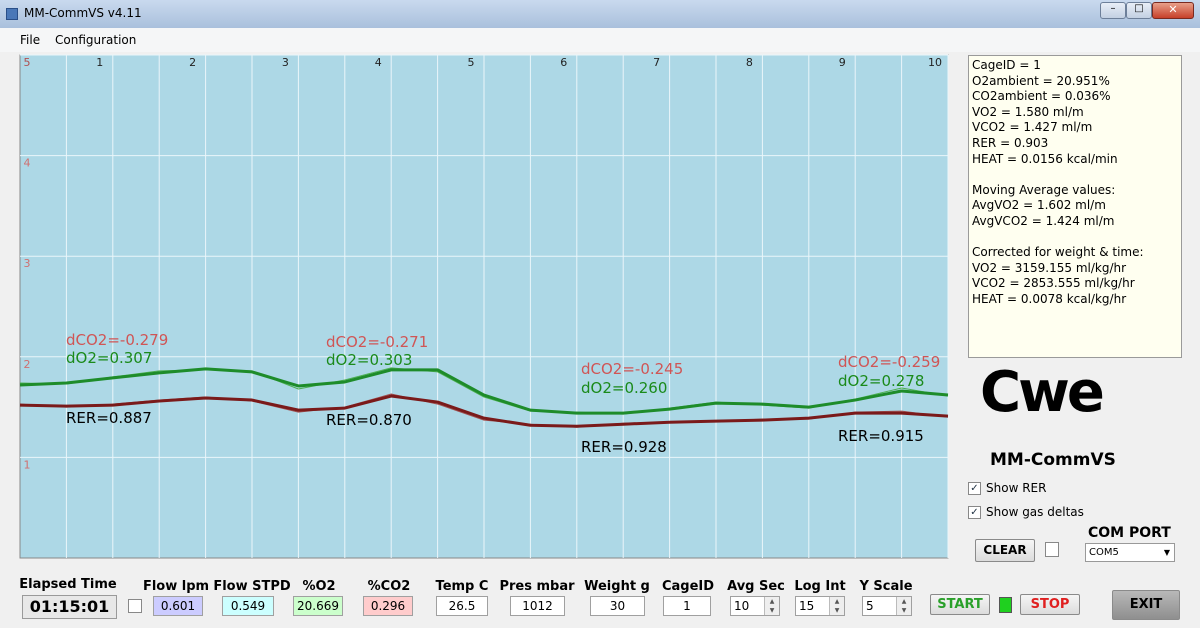 The image size is (1200, 628). What do you see at coordinates (617, 606) in the screenshot?
I see `field-value: 30` at bounding box center [617, 606].